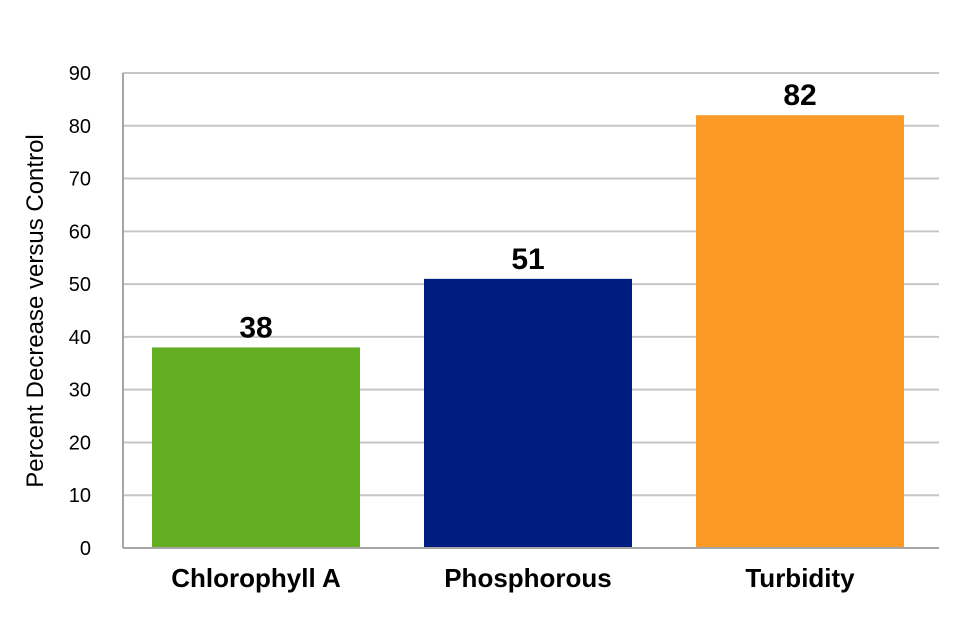 This screenshot has width=959, height=636. I want to click on bar-phosphorous, so click(528, 413).